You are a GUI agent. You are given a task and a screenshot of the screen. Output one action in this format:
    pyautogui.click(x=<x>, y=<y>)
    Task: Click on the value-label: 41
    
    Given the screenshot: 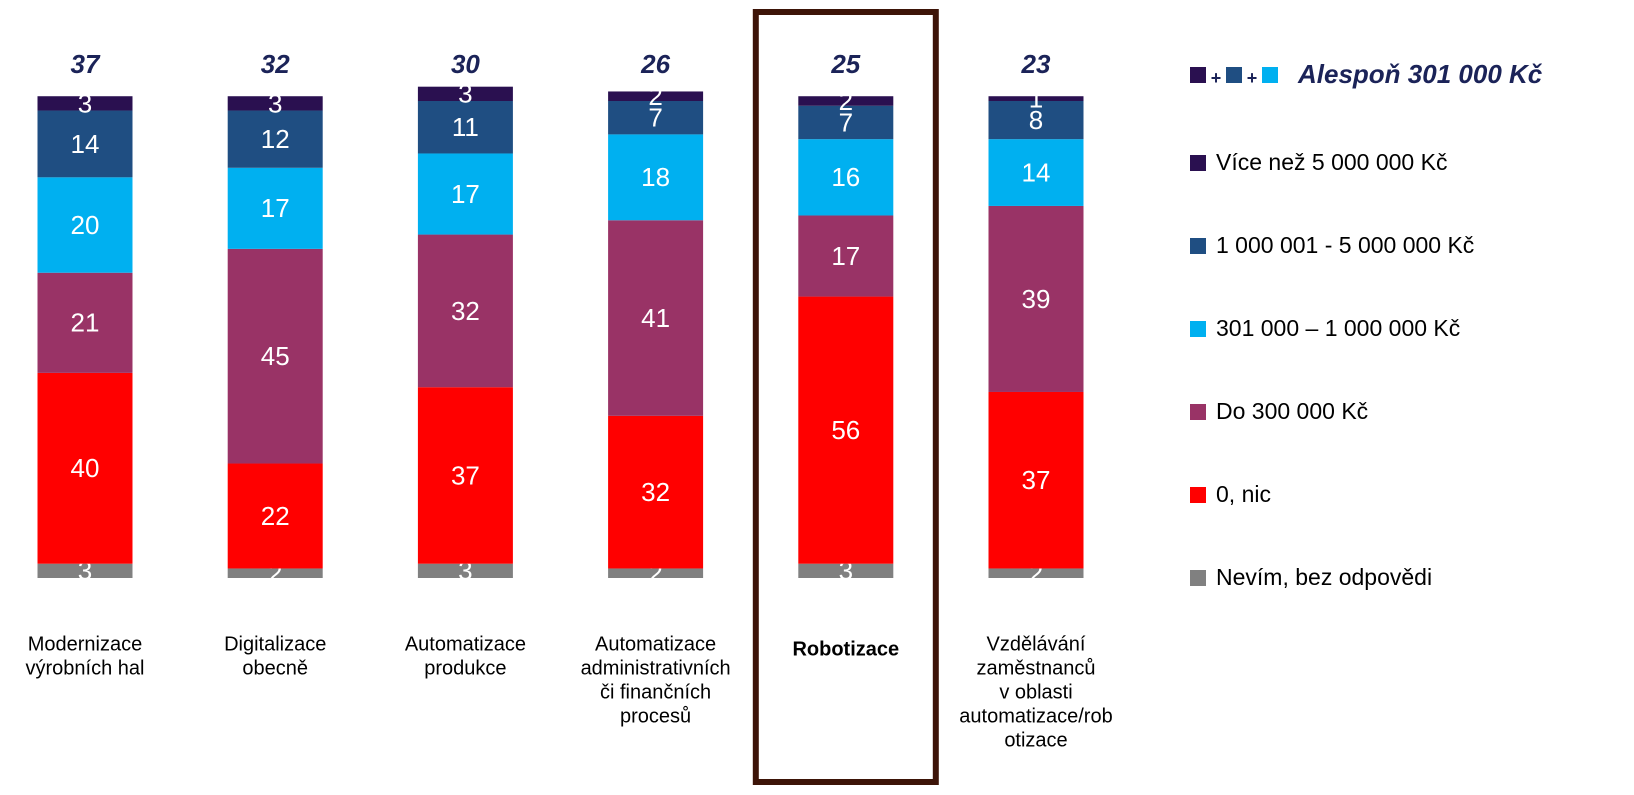 What is the action you would take?
    pyautogui.click(x=655, y=318)
    